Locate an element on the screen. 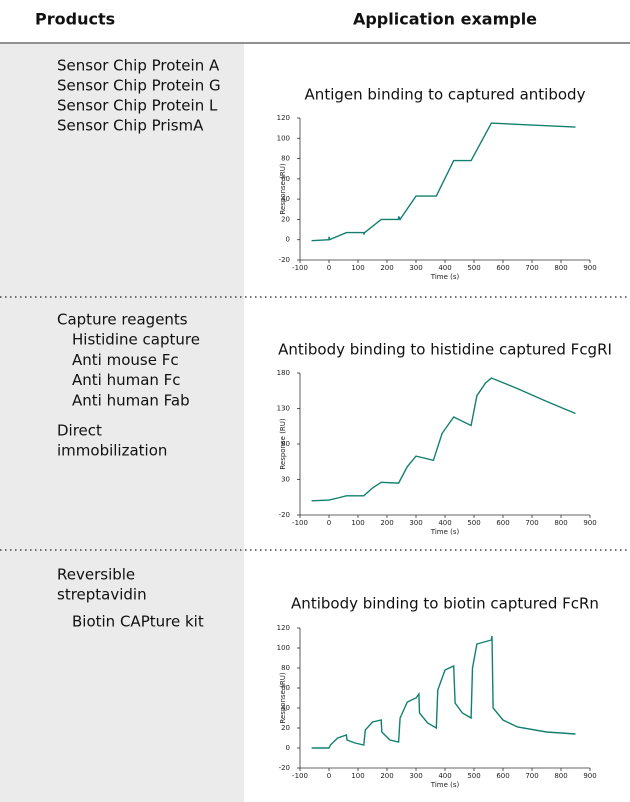 This screenshot has height=802, width=630. product-line: immobilization is located at coordinates (112, 451).